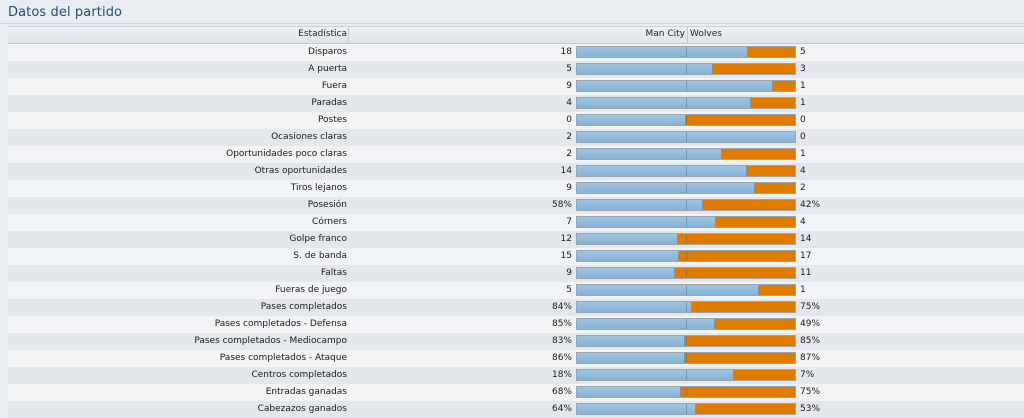 Image resolution: width=1024 pixels, height=418 pixels. What do you see at coordinates (318, 188) in the screenshot?
I see `stat-label: Tiros lejanos` at bounding box center [318, 188].